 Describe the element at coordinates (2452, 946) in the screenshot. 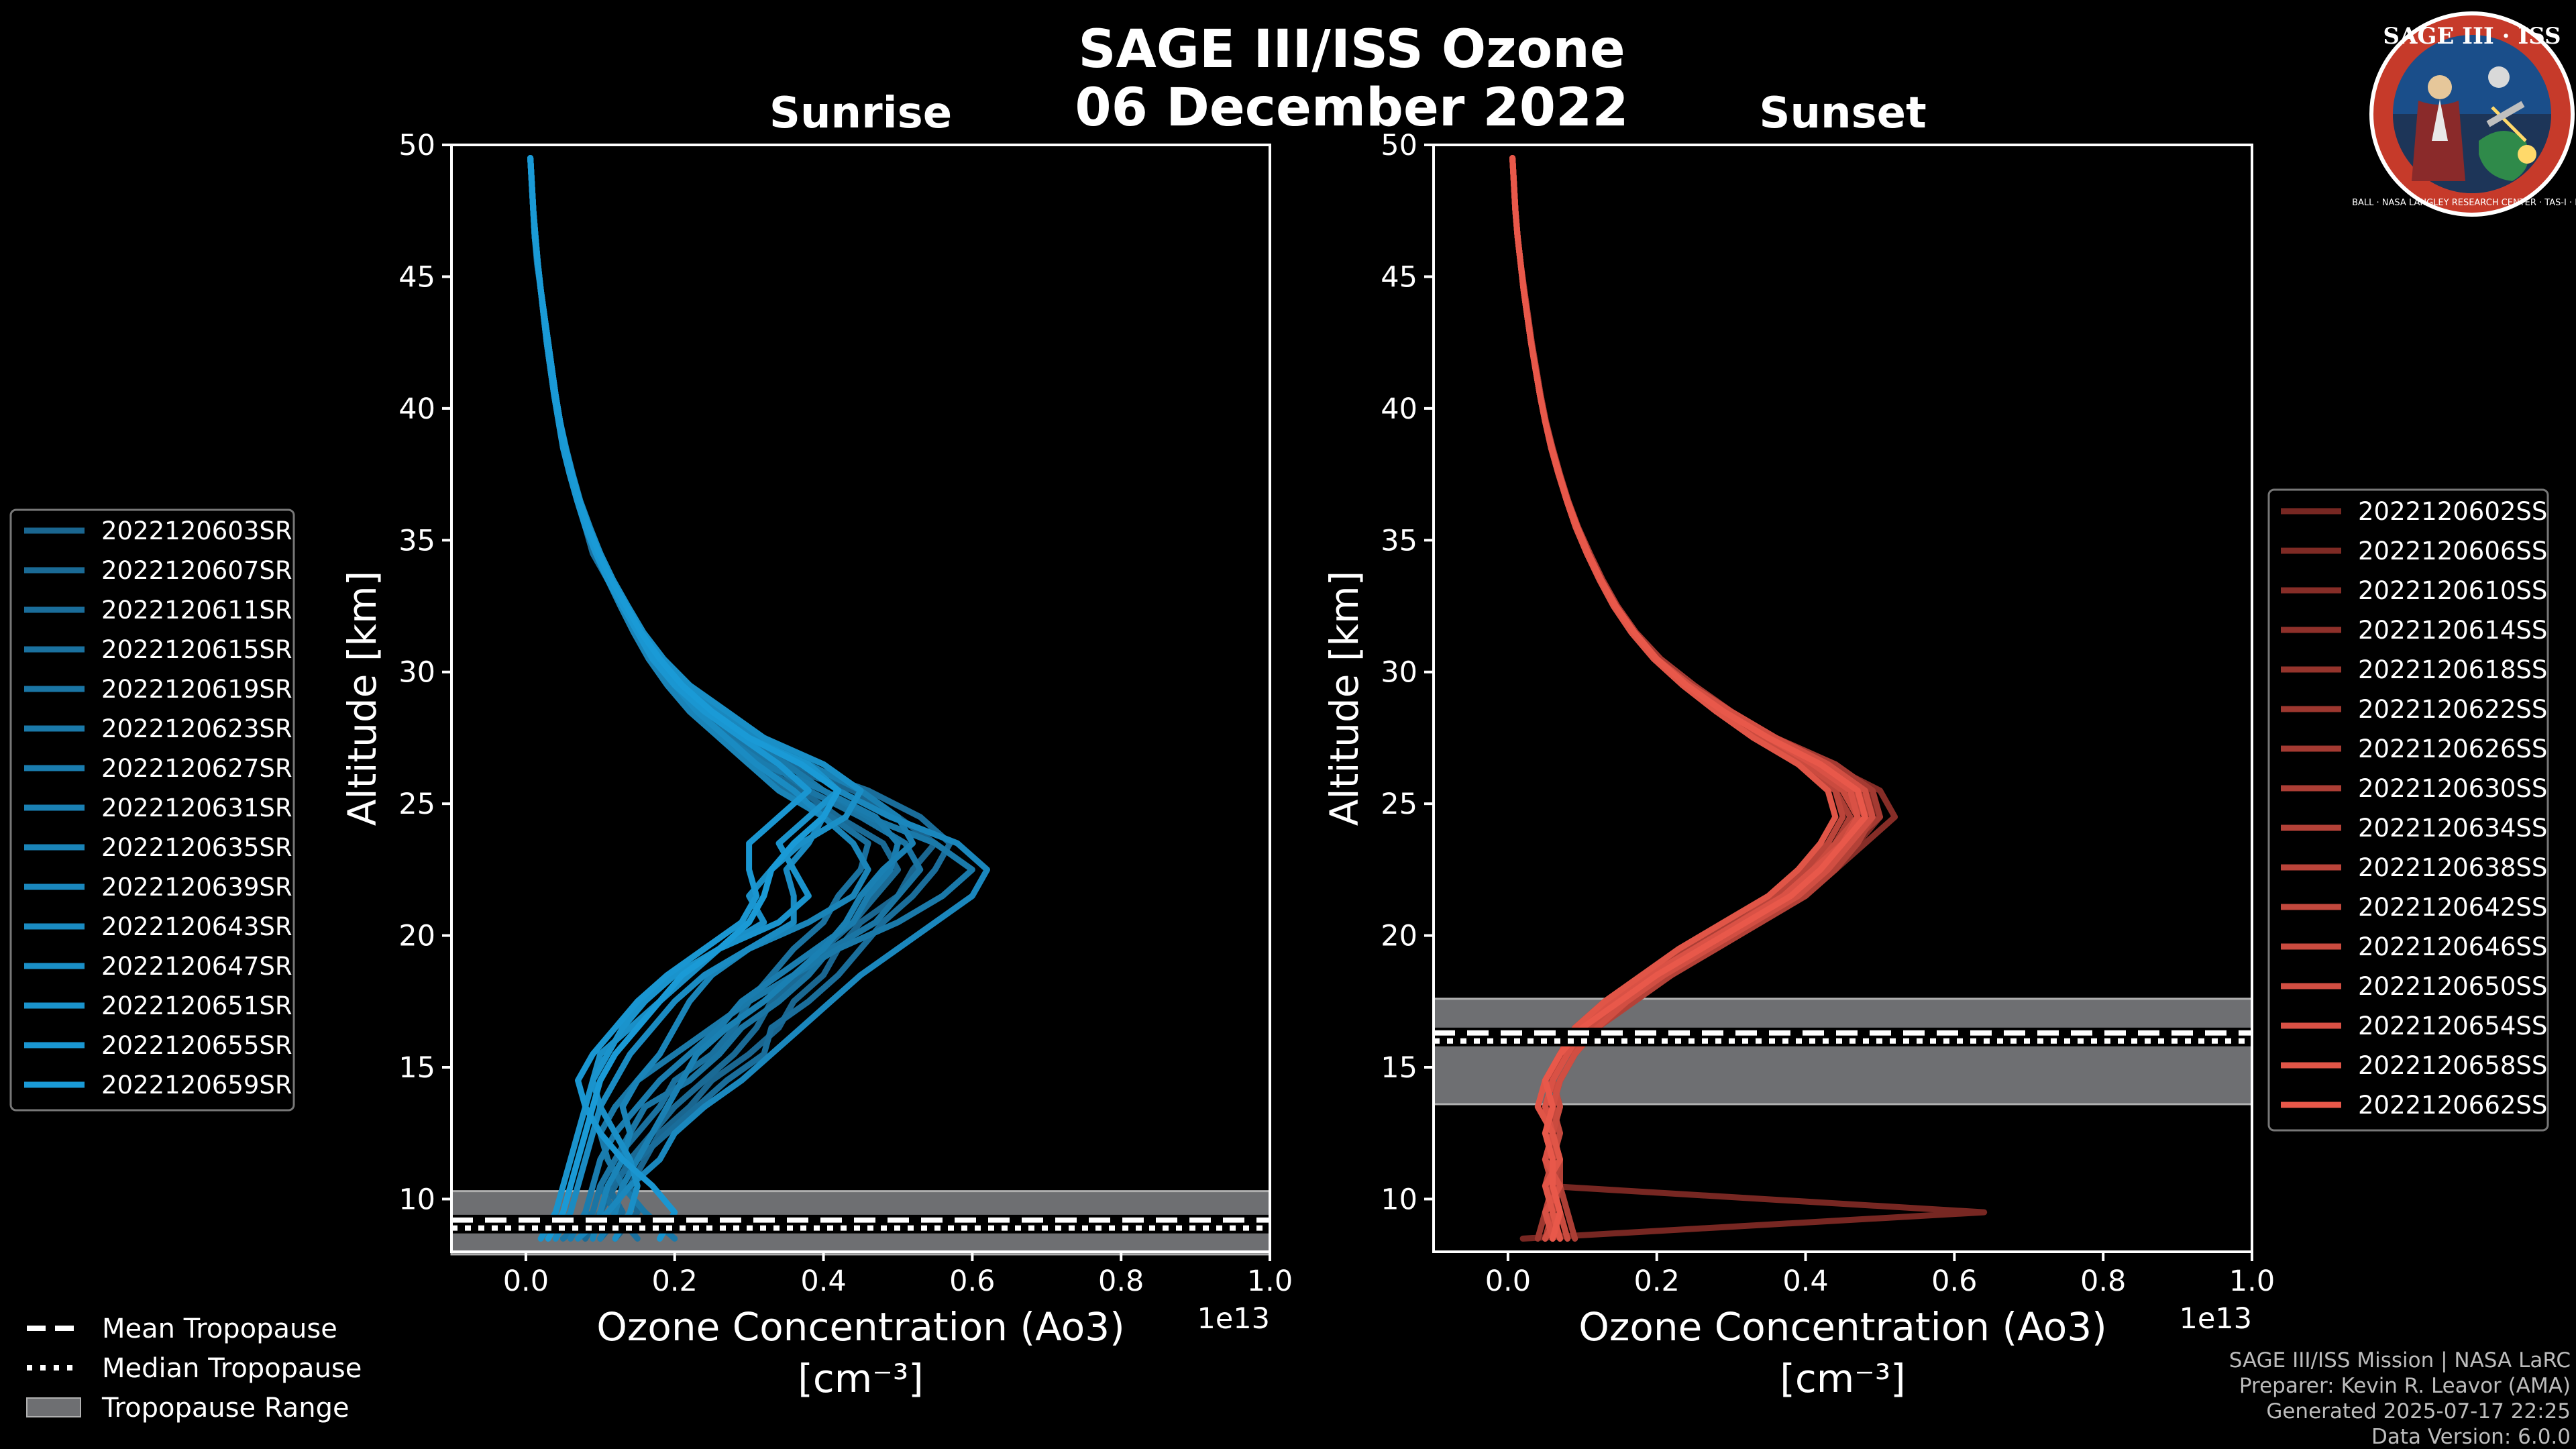

I see `sunset-legend-label: 2022120646SS` at that location.